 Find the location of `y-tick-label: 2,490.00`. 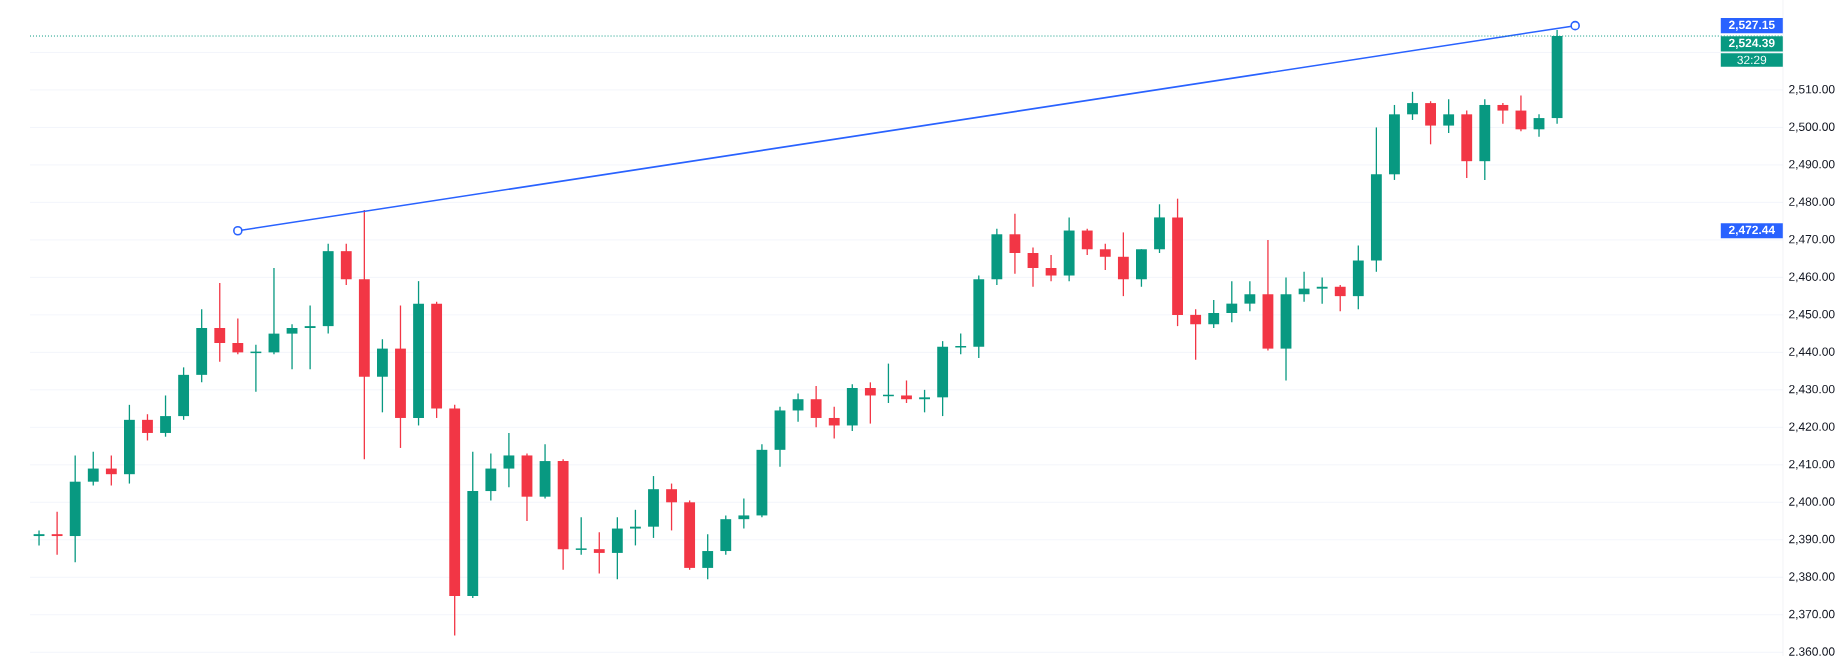

y-tick-label: 2,490.00 is located at coordinates (1812, 165).